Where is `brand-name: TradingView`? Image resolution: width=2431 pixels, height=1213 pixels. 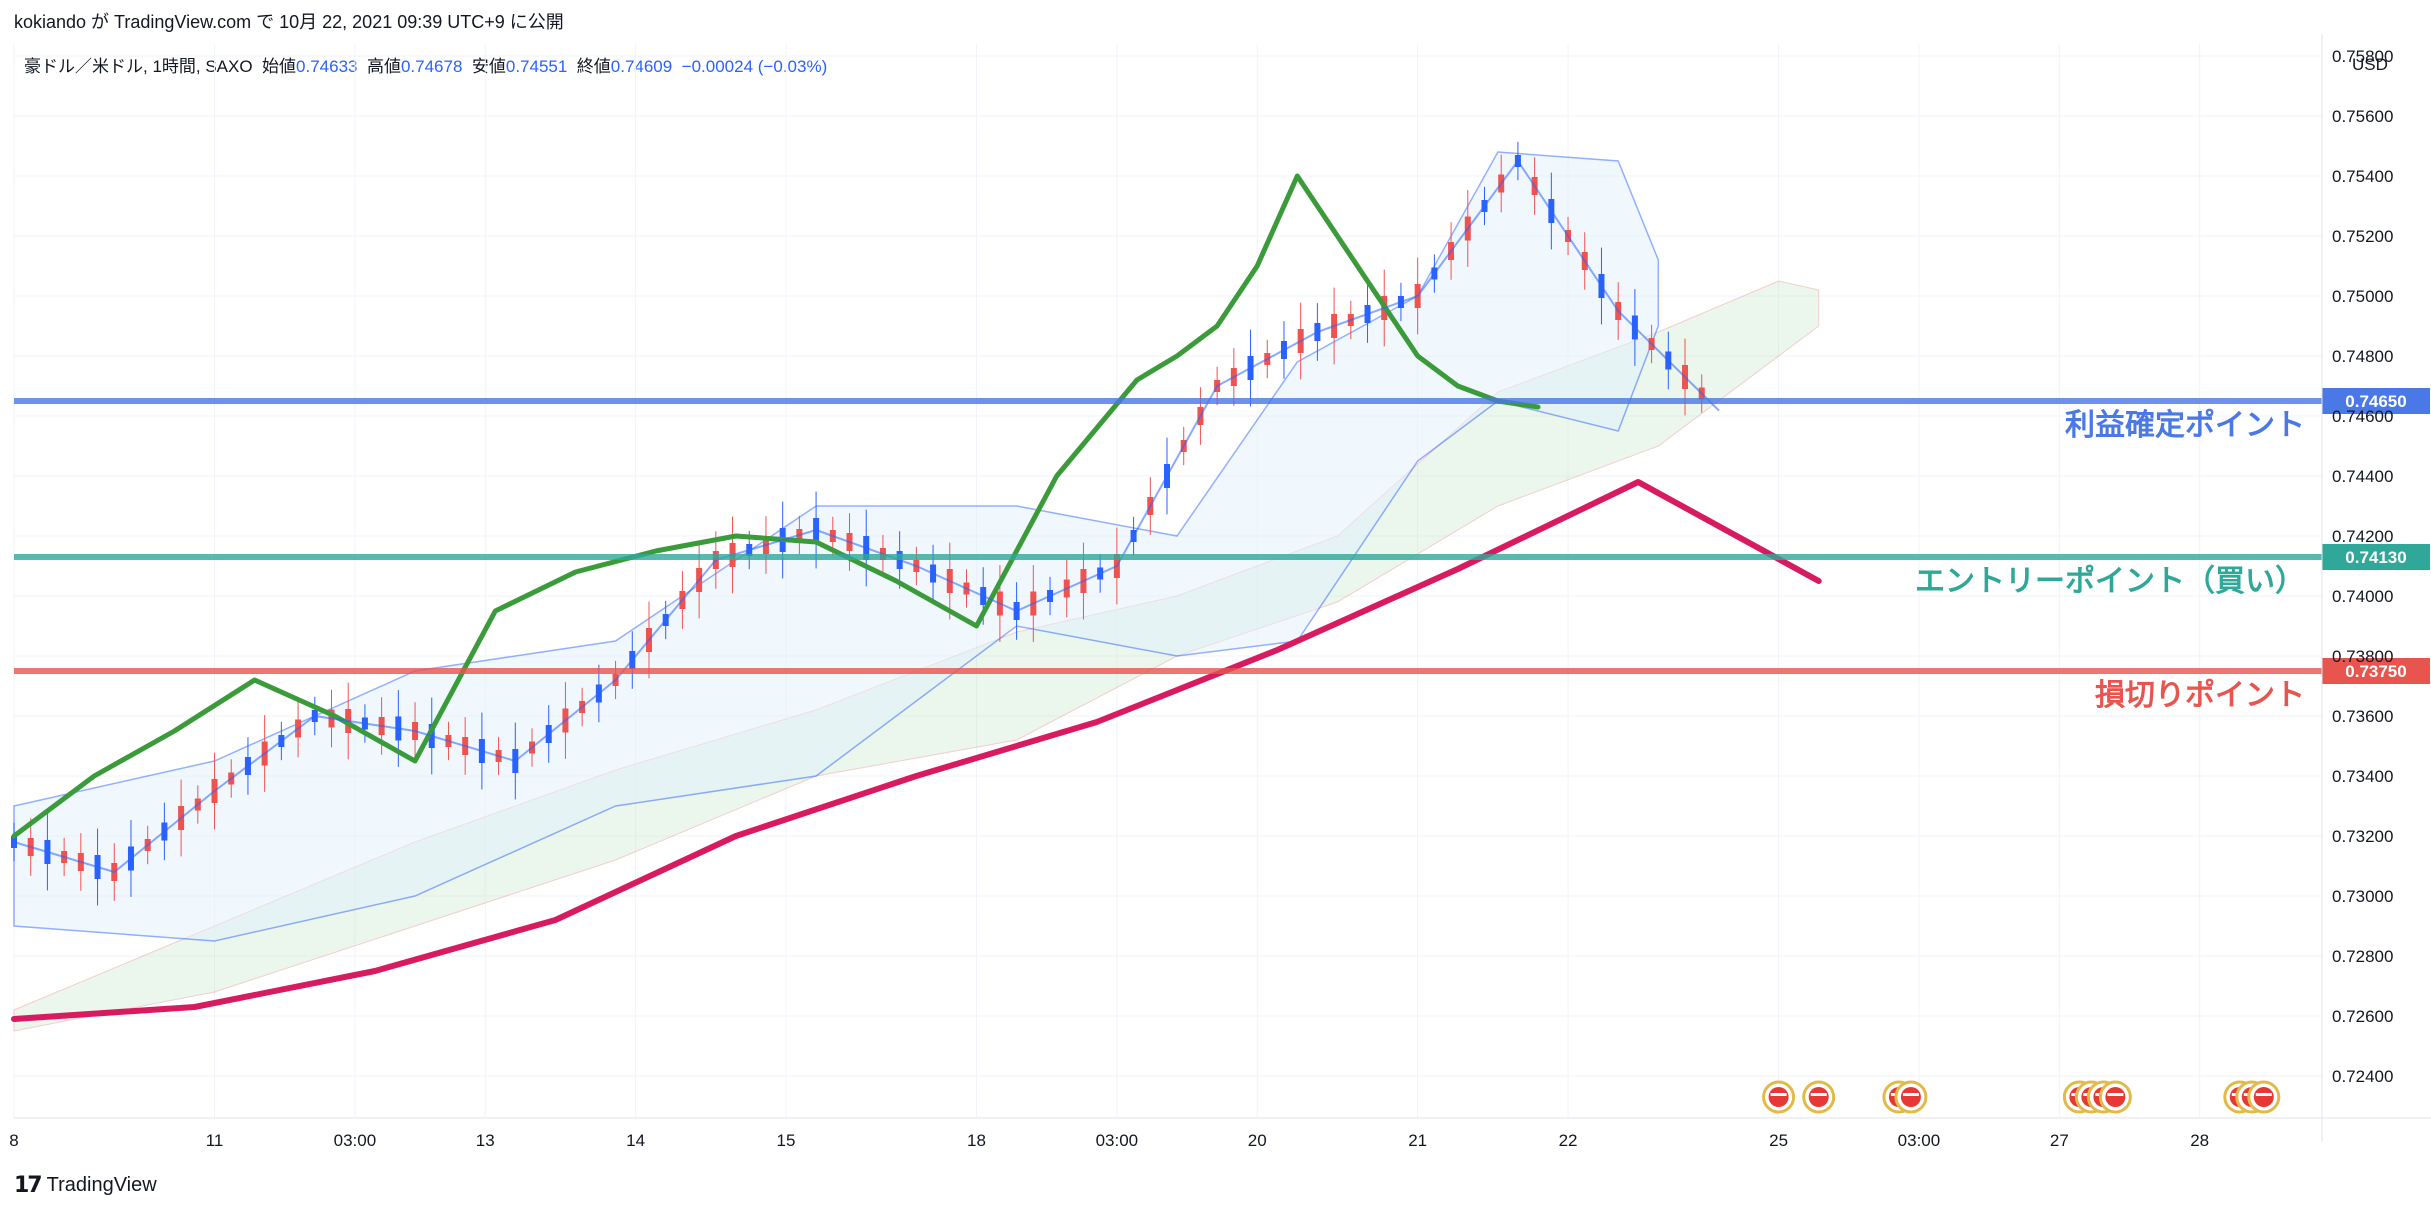
brand-name: TradingView is located at coordinates (101, 1184).